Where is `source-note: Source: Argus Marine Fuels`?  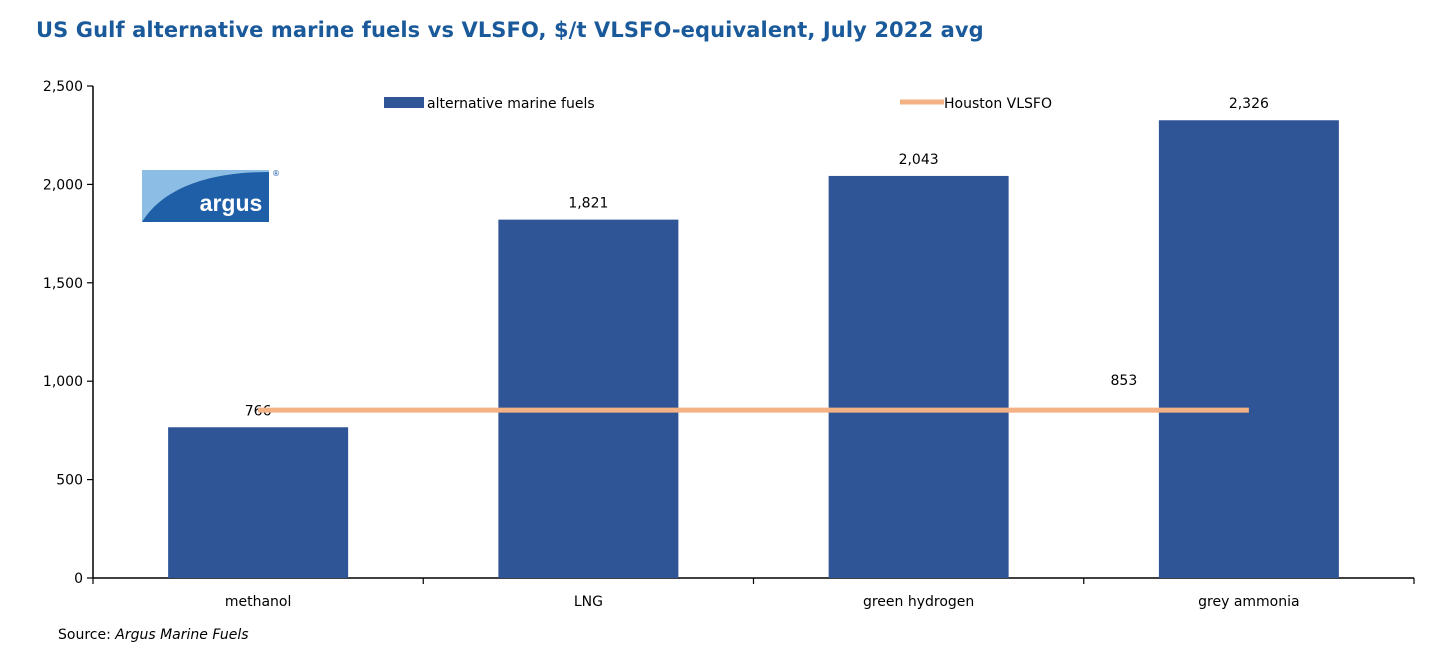
source-note: Source: Argus Marine Fuels is located at coordinates (153, 635).